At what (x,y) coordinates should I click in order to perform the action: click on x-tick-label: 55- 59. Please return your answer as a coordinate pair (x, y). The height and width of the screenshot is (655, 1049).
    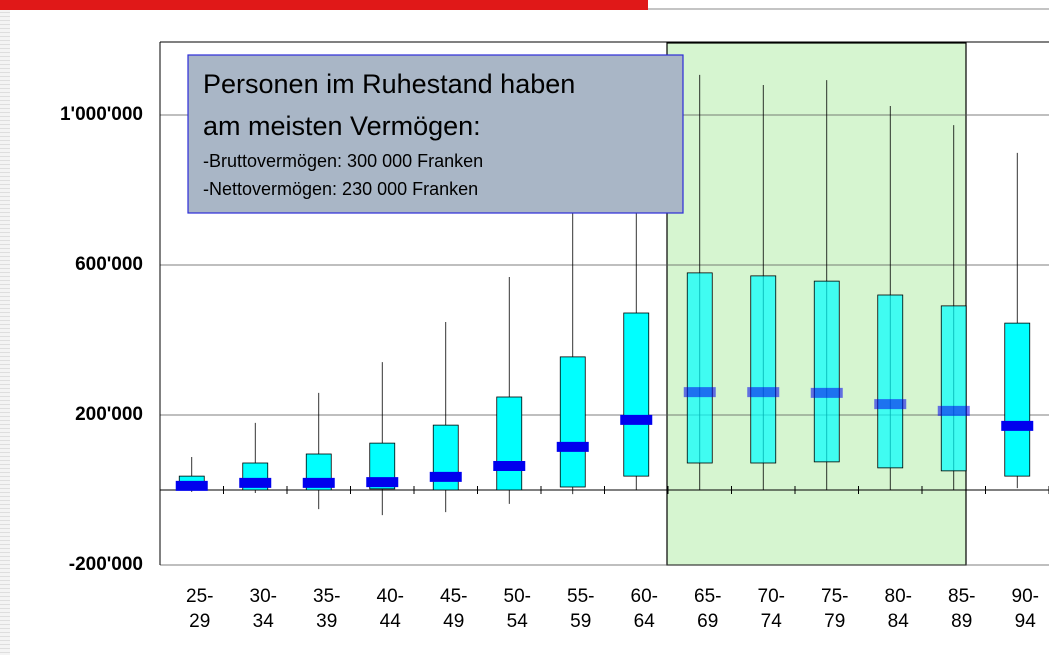
    Looking at the image, I should click on (581, 609).